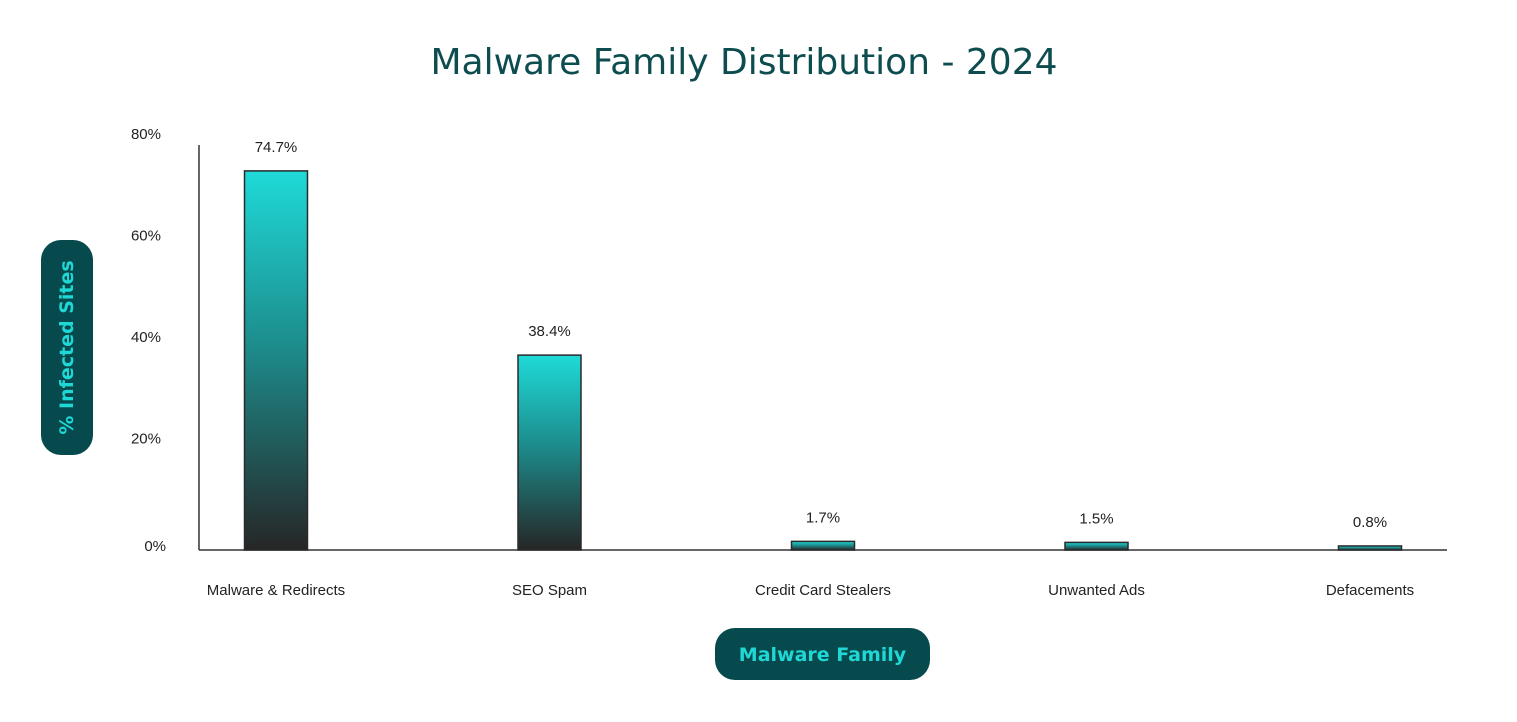 This screenshot has width=1517, height=722. What do you see at coordinates (146, 439) in the screenshot?
I see `y-tick-label: 20%` at bounding box center [146, 439].